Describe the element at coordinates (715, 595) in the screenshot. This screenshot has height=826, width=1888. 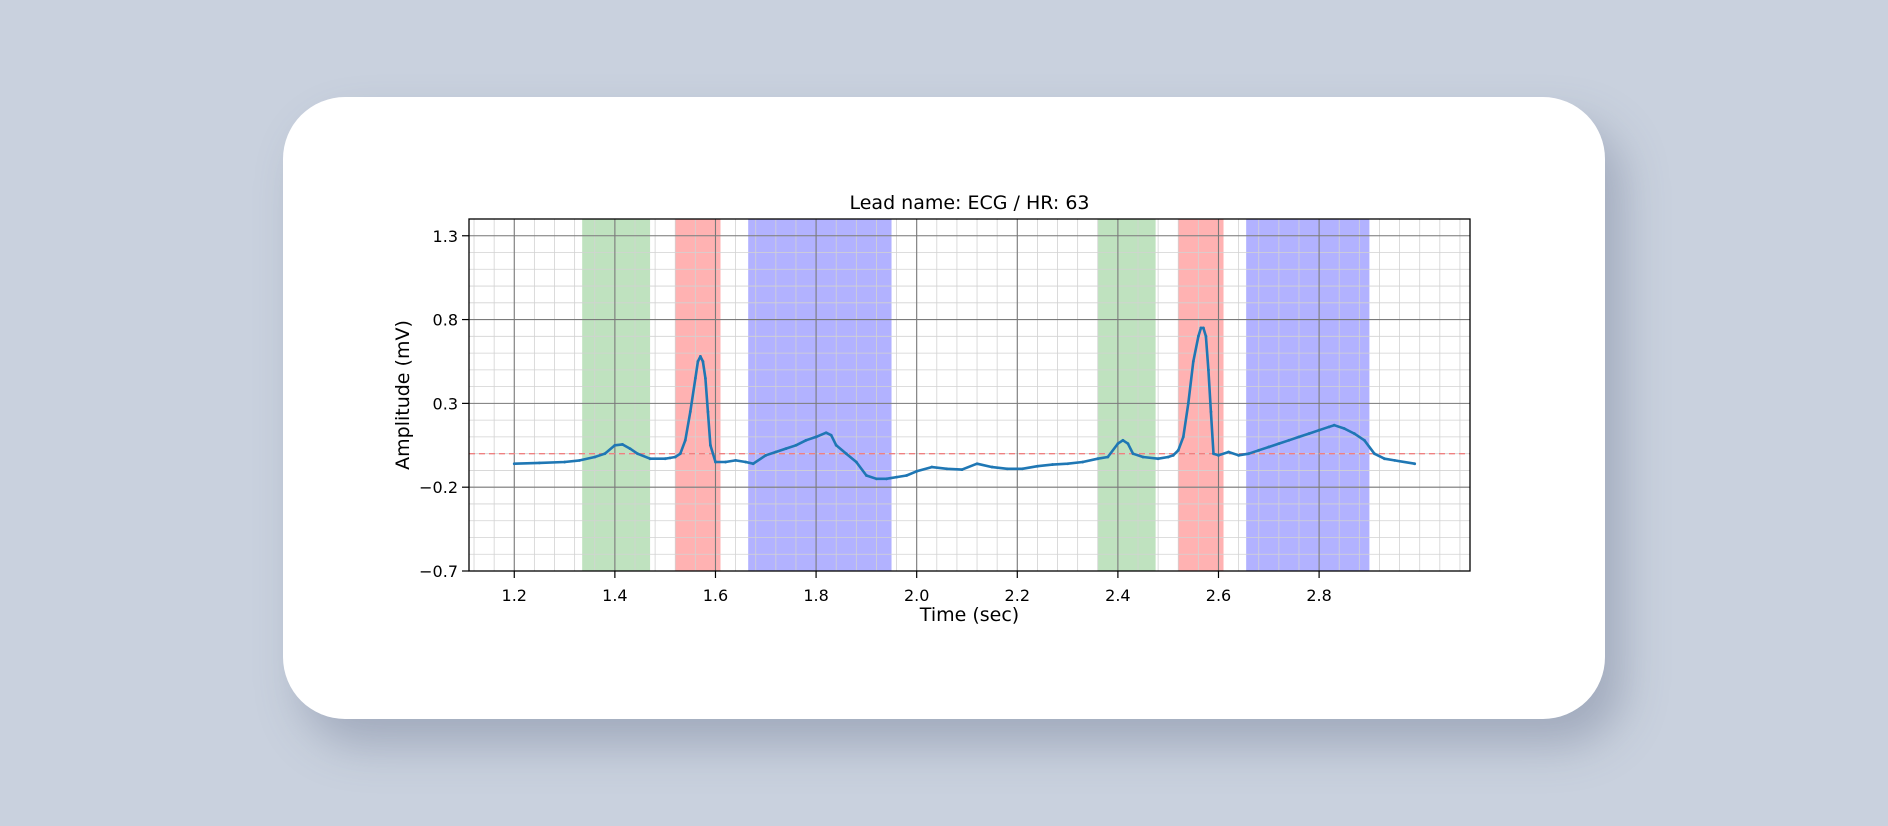
I see `x-tick-label: 1.6` at that location.